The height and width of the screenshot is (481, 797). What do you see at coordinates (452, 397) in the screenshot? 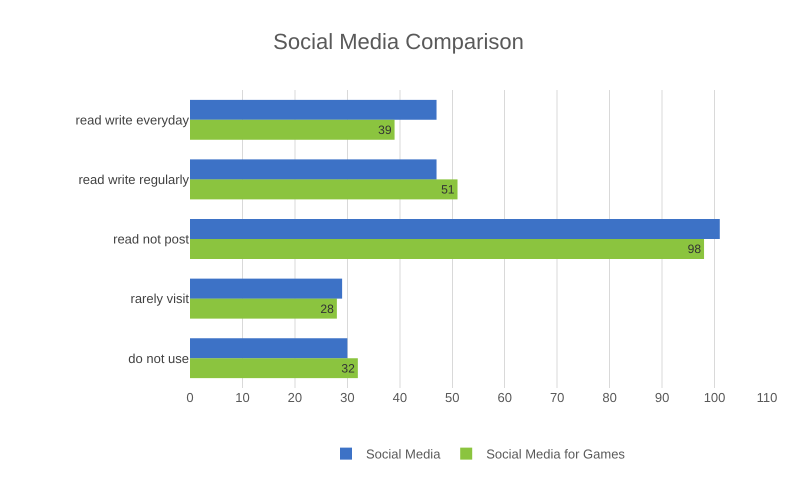
I see `x-tick-label: 50` at bounding box center [452, 397].